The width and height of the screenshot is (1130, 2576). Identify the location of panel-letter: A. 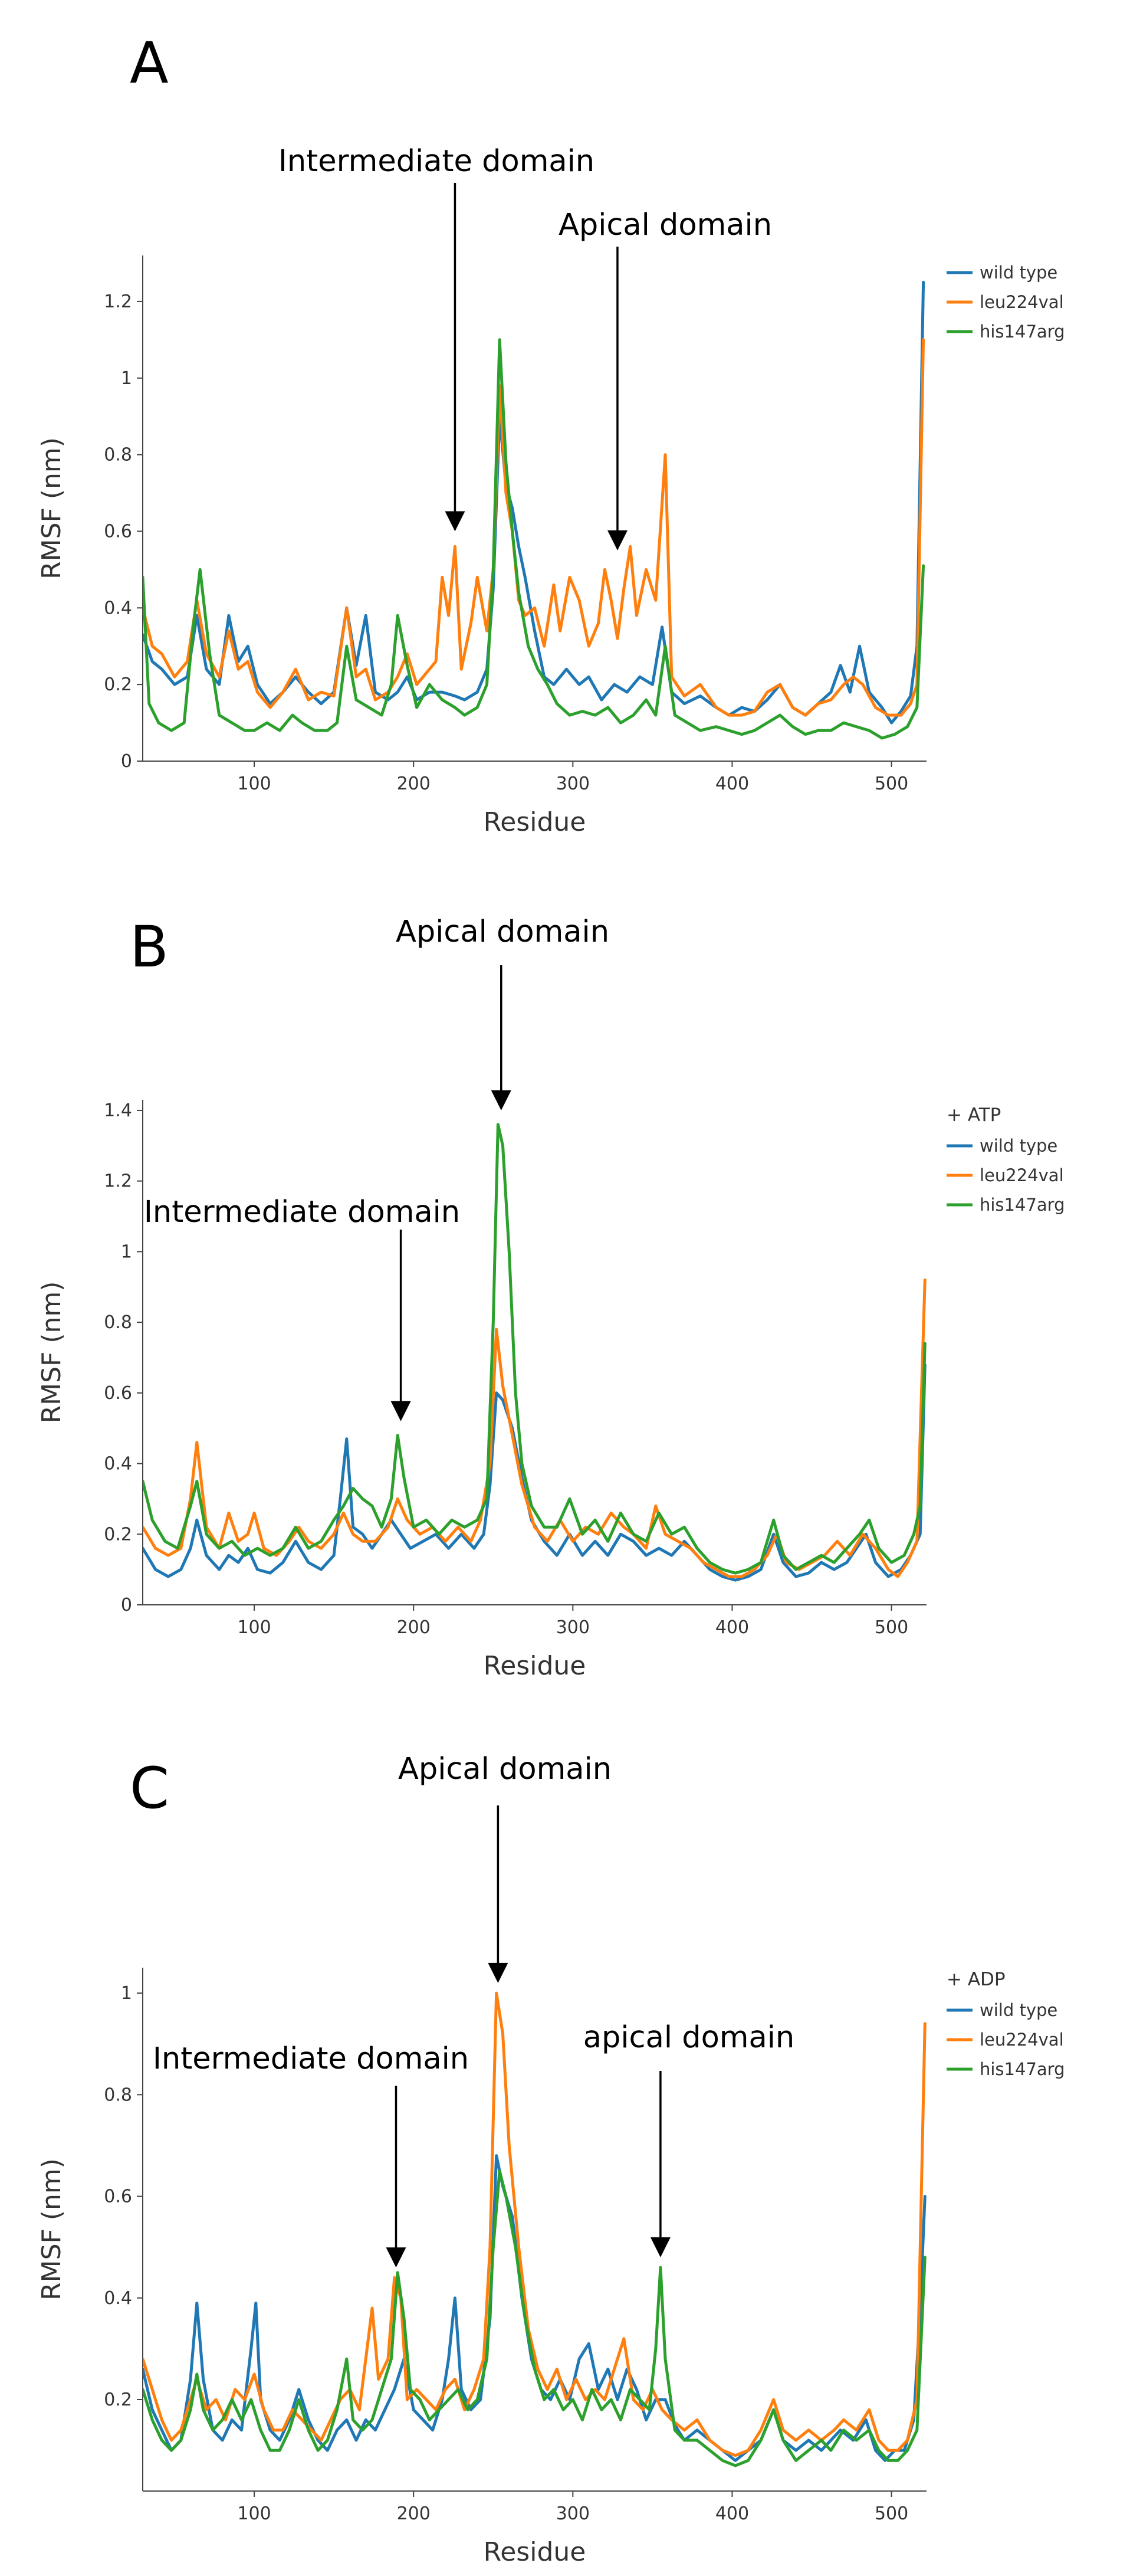
(149, 63).